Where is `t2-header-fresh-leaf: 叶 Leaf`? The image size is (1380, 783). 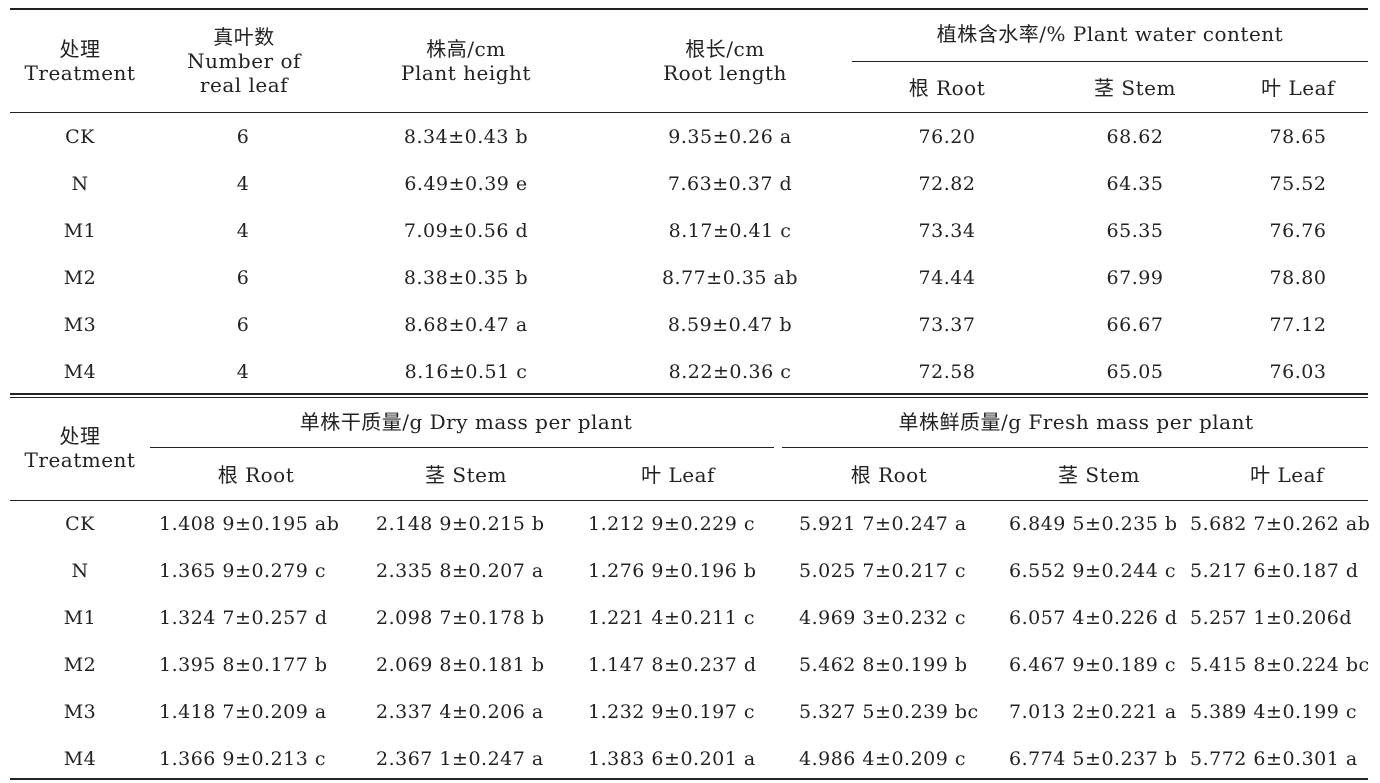 t2-header-fresh-leaf: 叶 Leaf is located at coordinates (1287, 475).